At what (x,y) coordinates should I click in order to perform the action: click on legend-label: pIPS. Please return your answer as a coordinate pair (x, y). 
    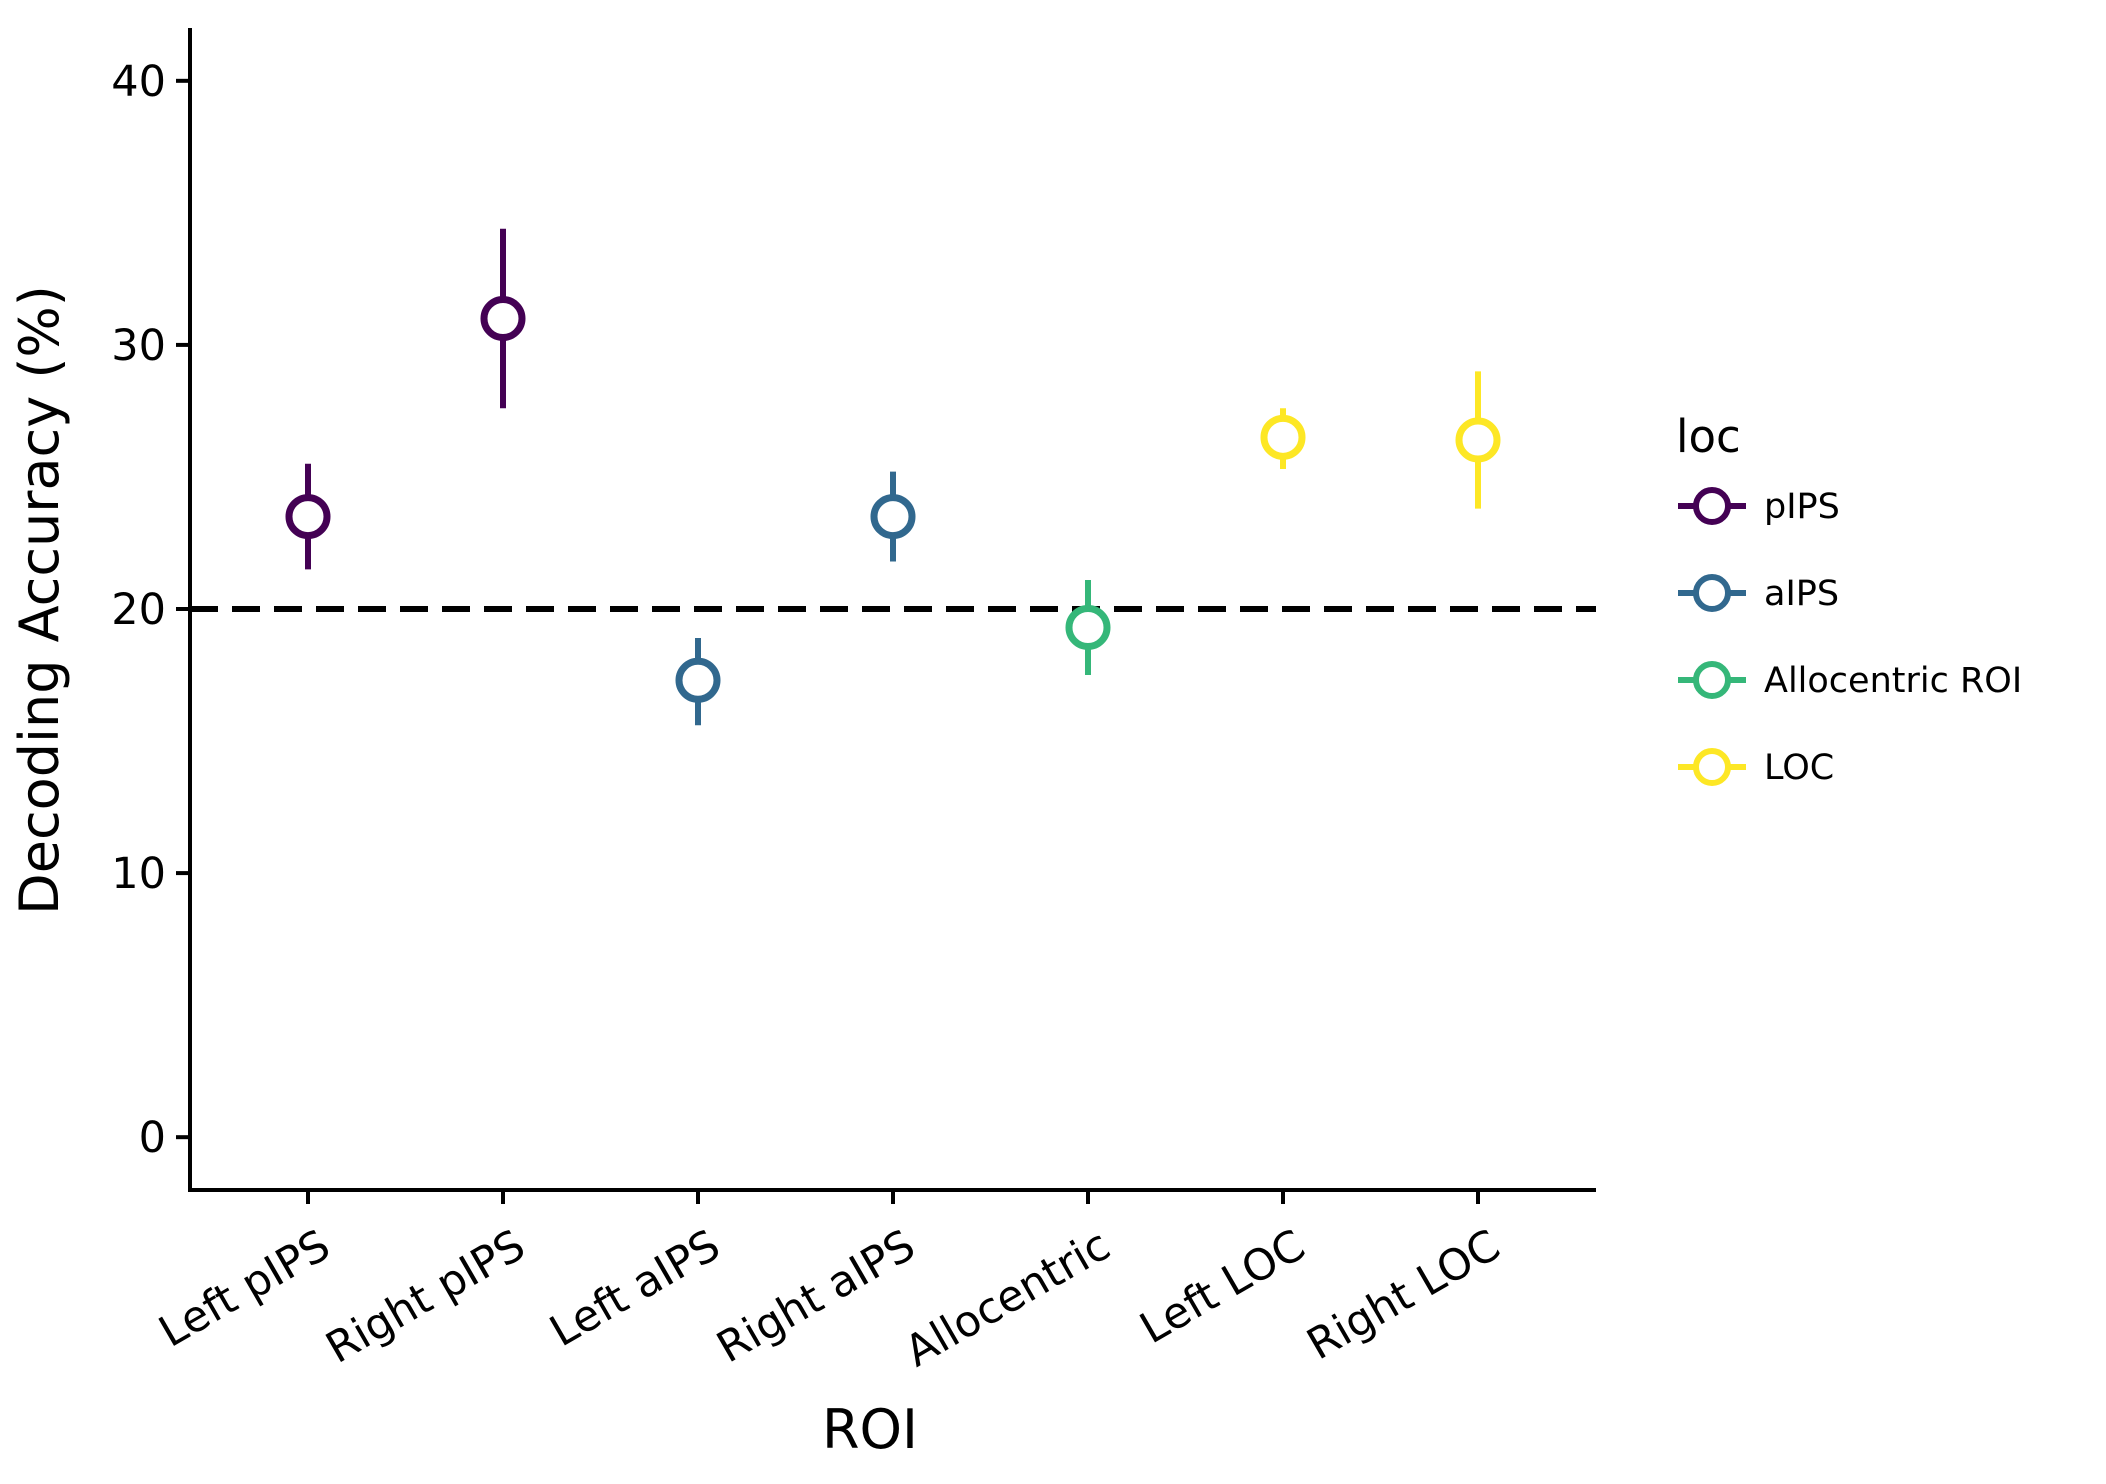
    Looking at the image, I should click on (1802, 507).